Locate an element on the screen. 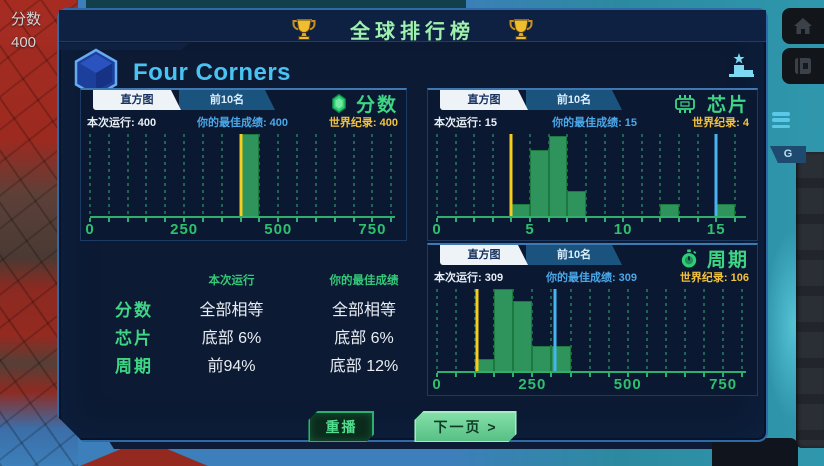  bottom-right-block is located at coordinates (755, 452).